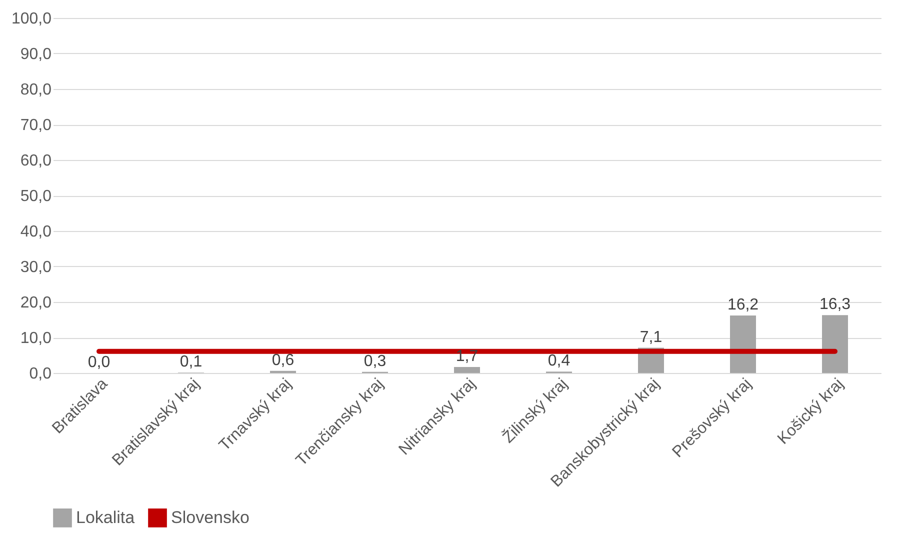 Image resolution: width=911 pixels, height=540 pixels. I want to click on data-label: 0,3, so click(375, 361).